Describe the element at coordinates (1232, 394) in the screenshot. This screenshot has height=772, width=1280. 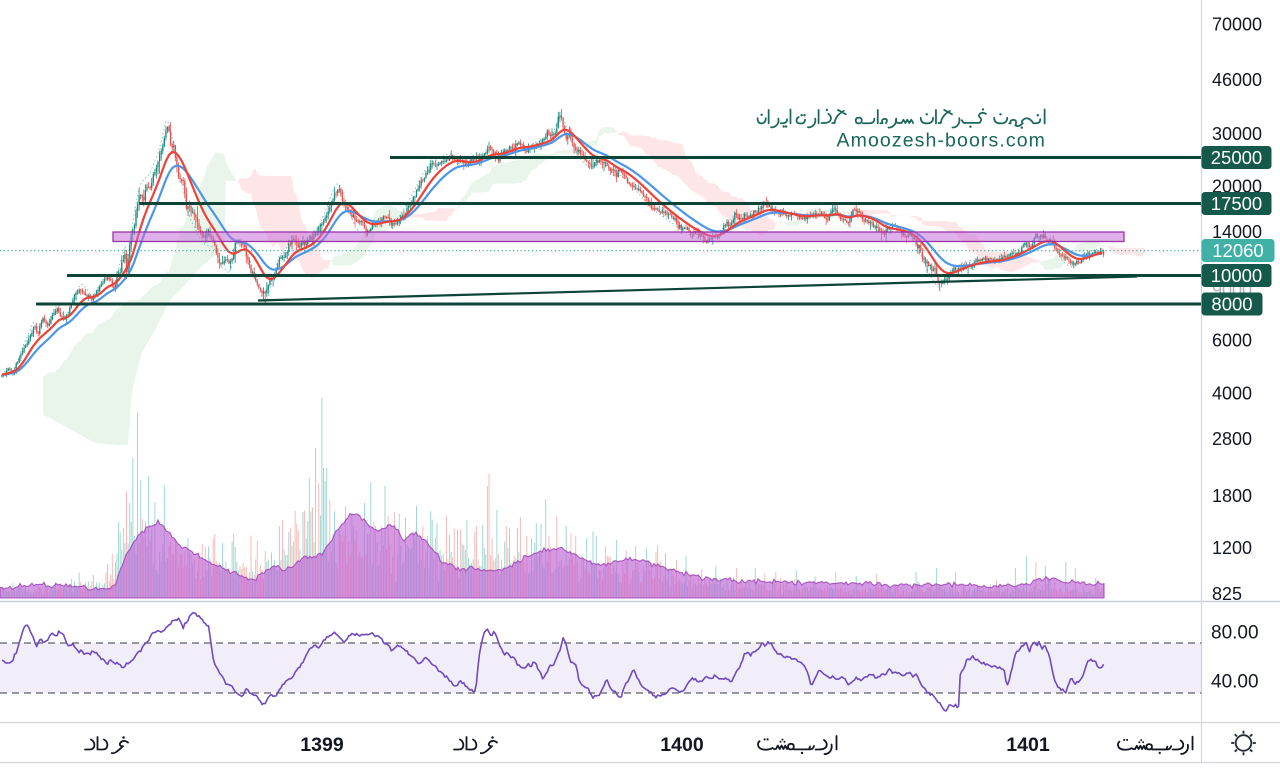
I see `svg-text: 4000` at that location.